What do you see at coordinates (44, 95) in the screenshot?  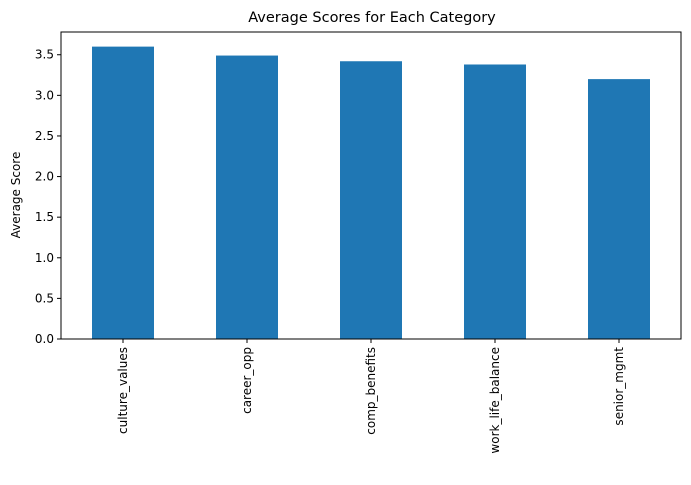 I see `y-tick-label-6: 3.0` at bounding box center [44, 95].